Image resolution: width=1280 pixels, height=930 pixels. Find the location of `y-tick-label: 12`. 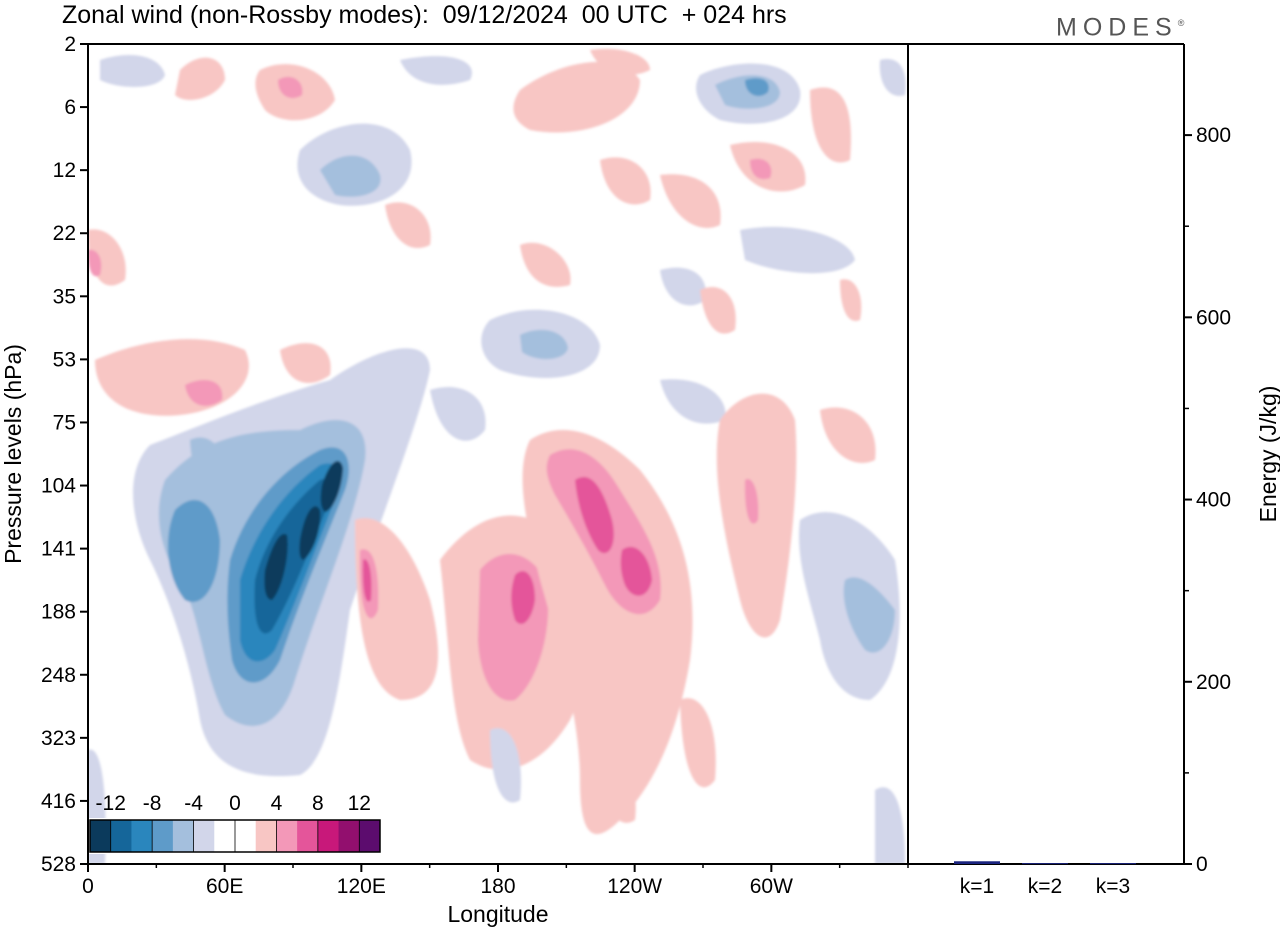

y-tick-label: 12 is located at coordinates (64, 170).